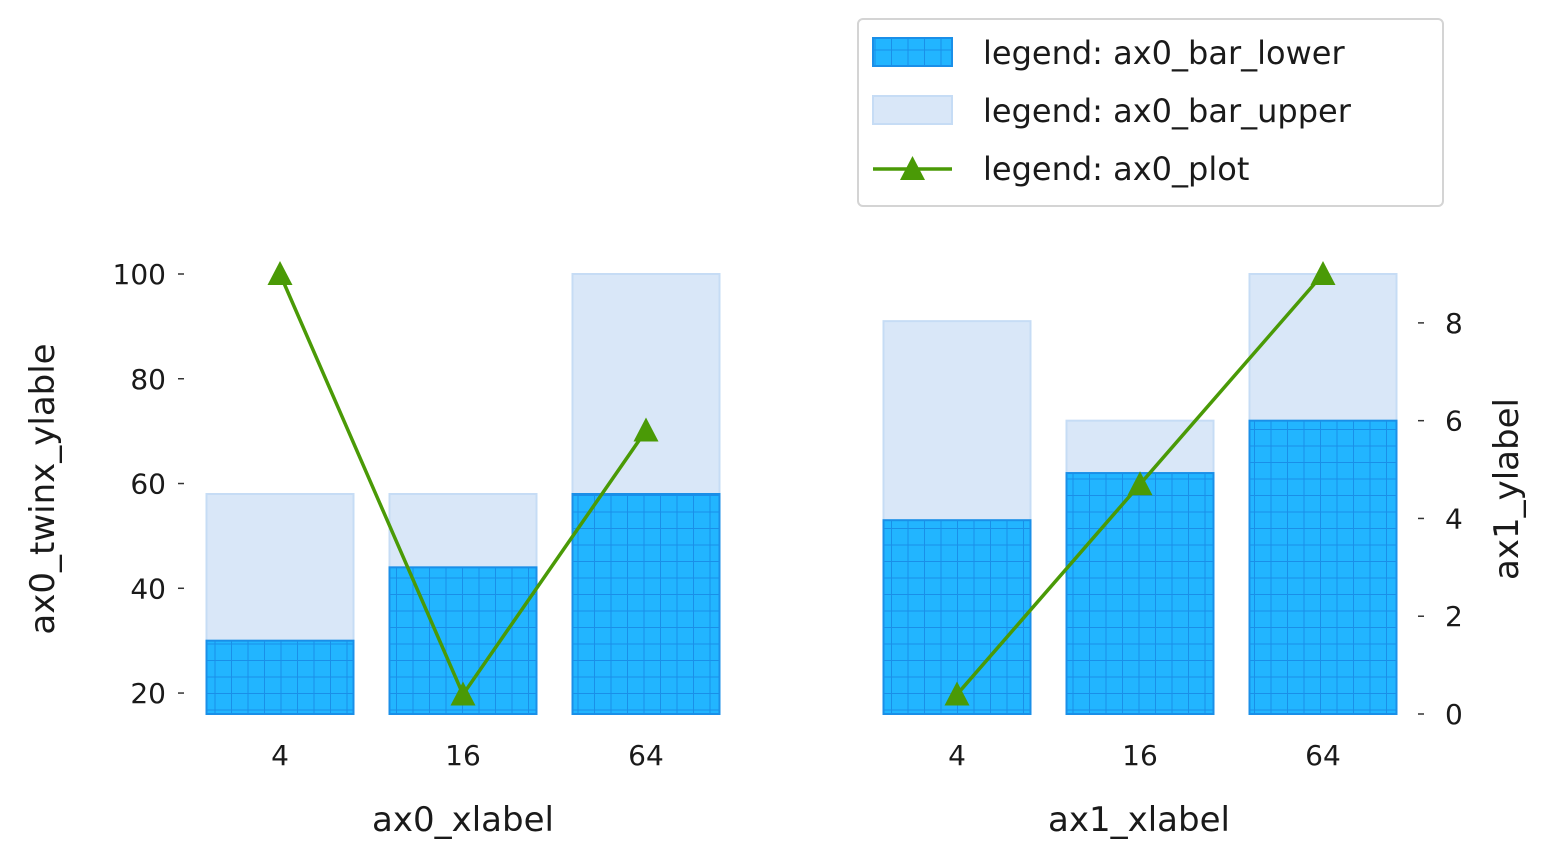 The height and width of the screenshot is (866, 1556). I want to click on ax0-ytick-label: 20, so click(148, 693).